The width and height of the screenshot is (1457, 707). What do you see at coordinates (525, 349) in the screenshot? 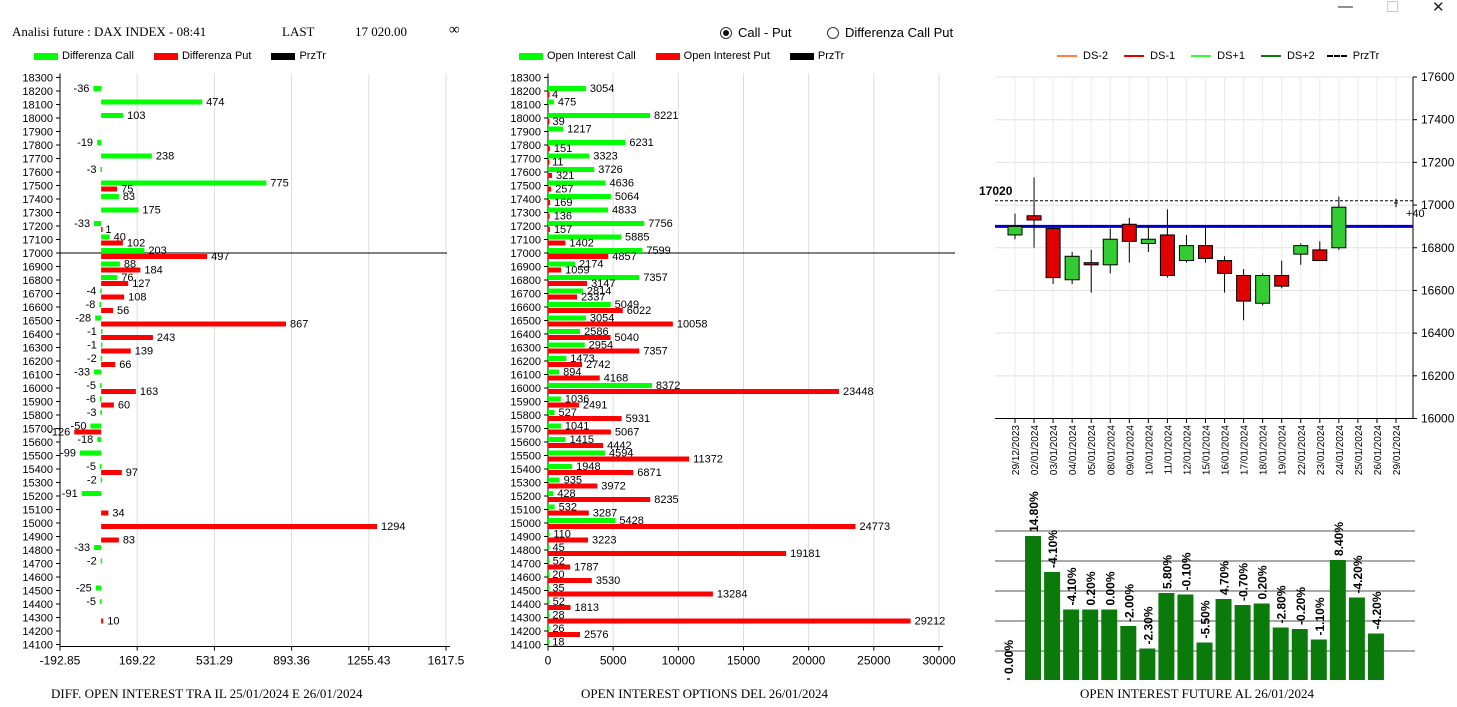
I see `y-tick-label: 16300` at bounding box center [525, 349].